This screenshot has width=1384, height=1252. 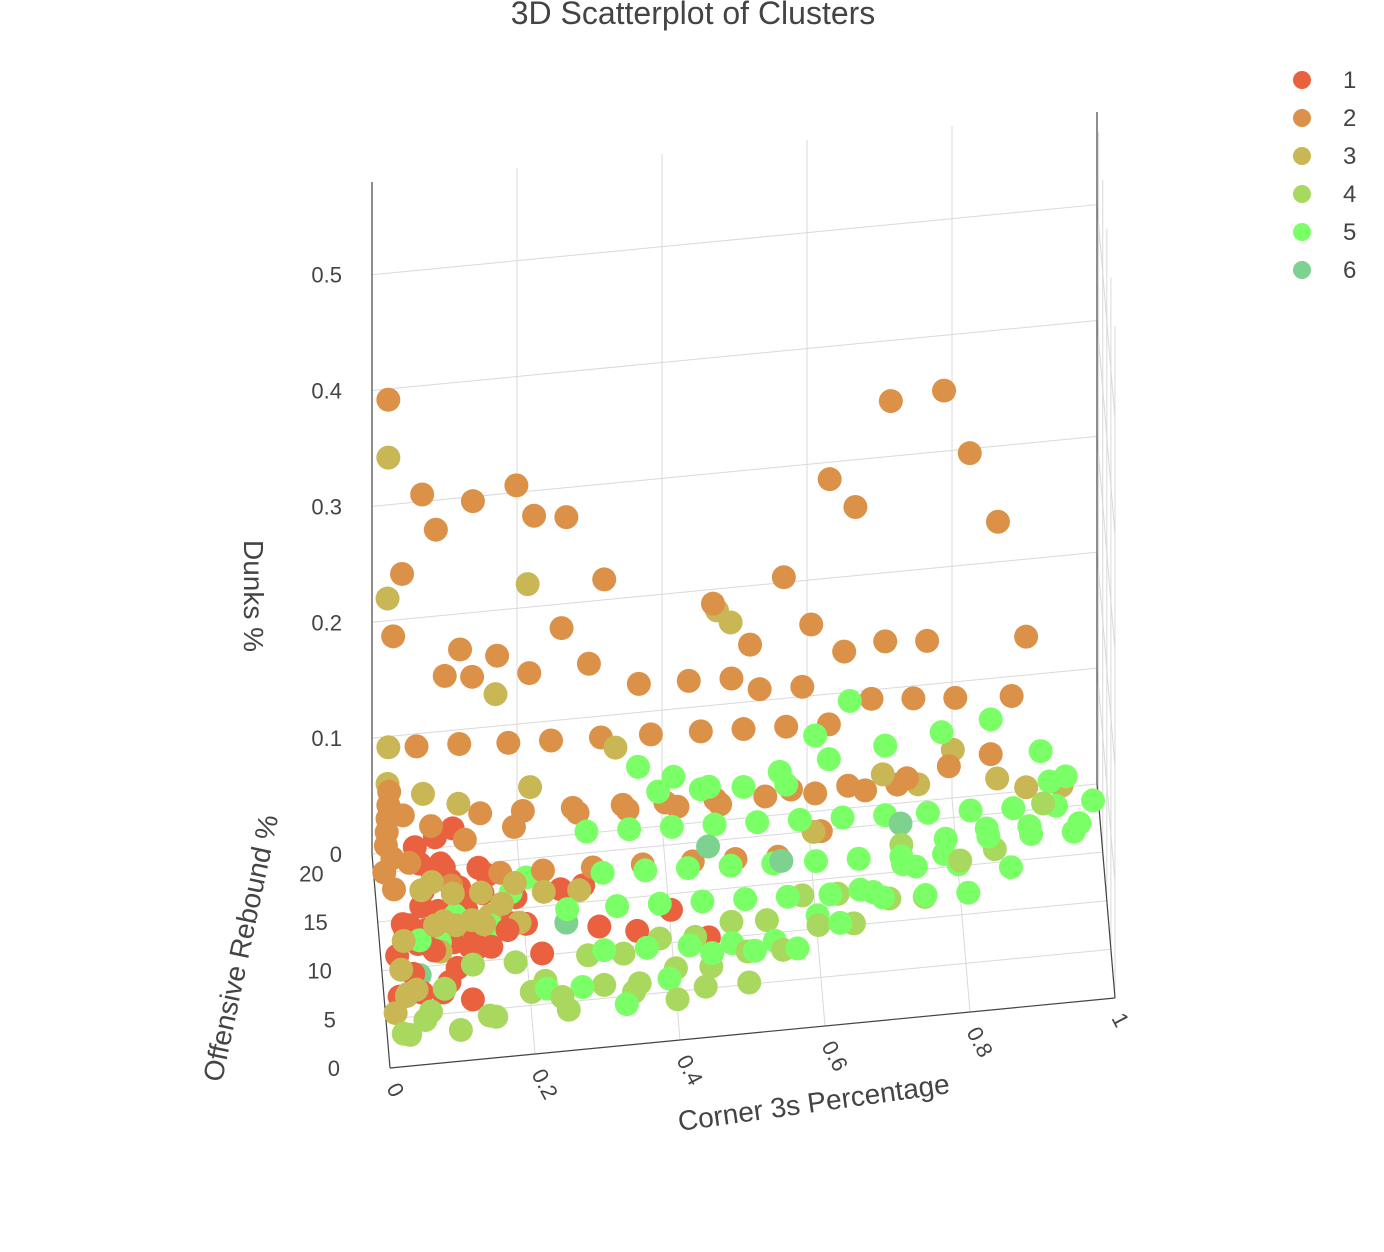 What do you see at coordinates (1324, 175) in the screenshot?
I see `legend: 1 2 3 4 5 6` at bounding box center [1324, 175].